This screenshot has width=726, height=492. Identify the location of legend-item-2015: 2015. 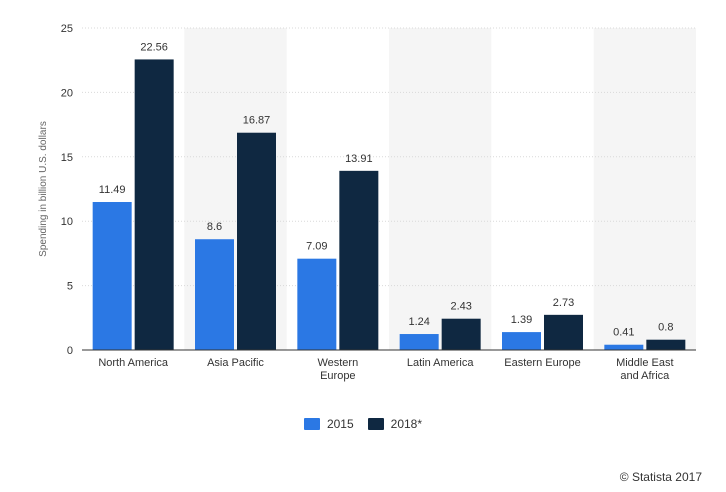
(328, 424).